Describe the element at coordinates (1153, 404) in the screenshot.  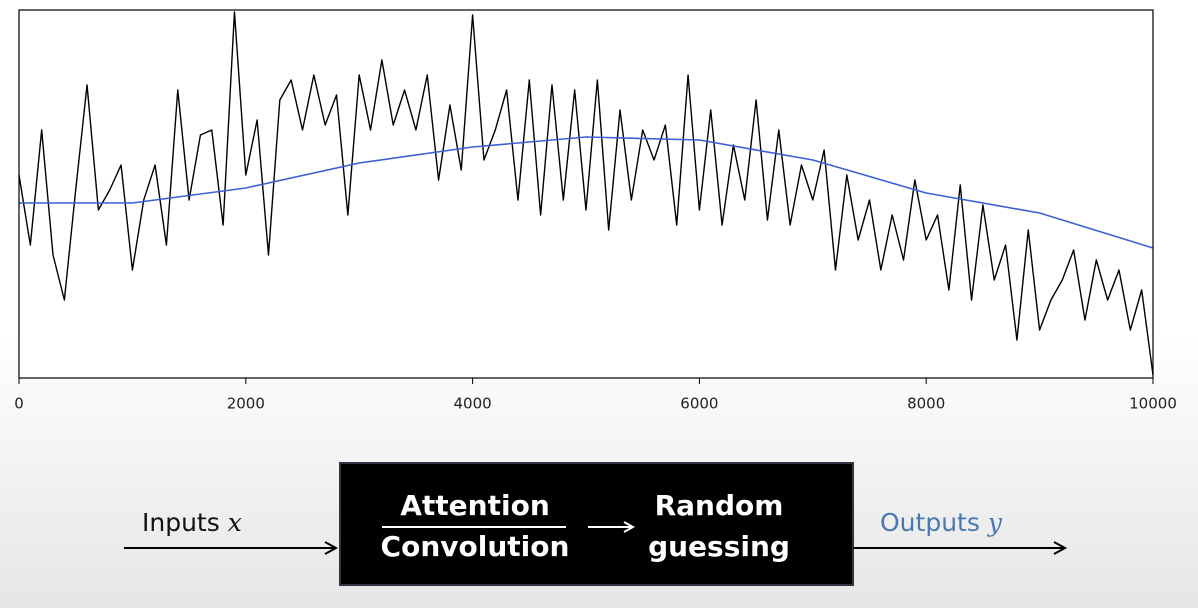
I see `x-tick-label: 10000` at that location.